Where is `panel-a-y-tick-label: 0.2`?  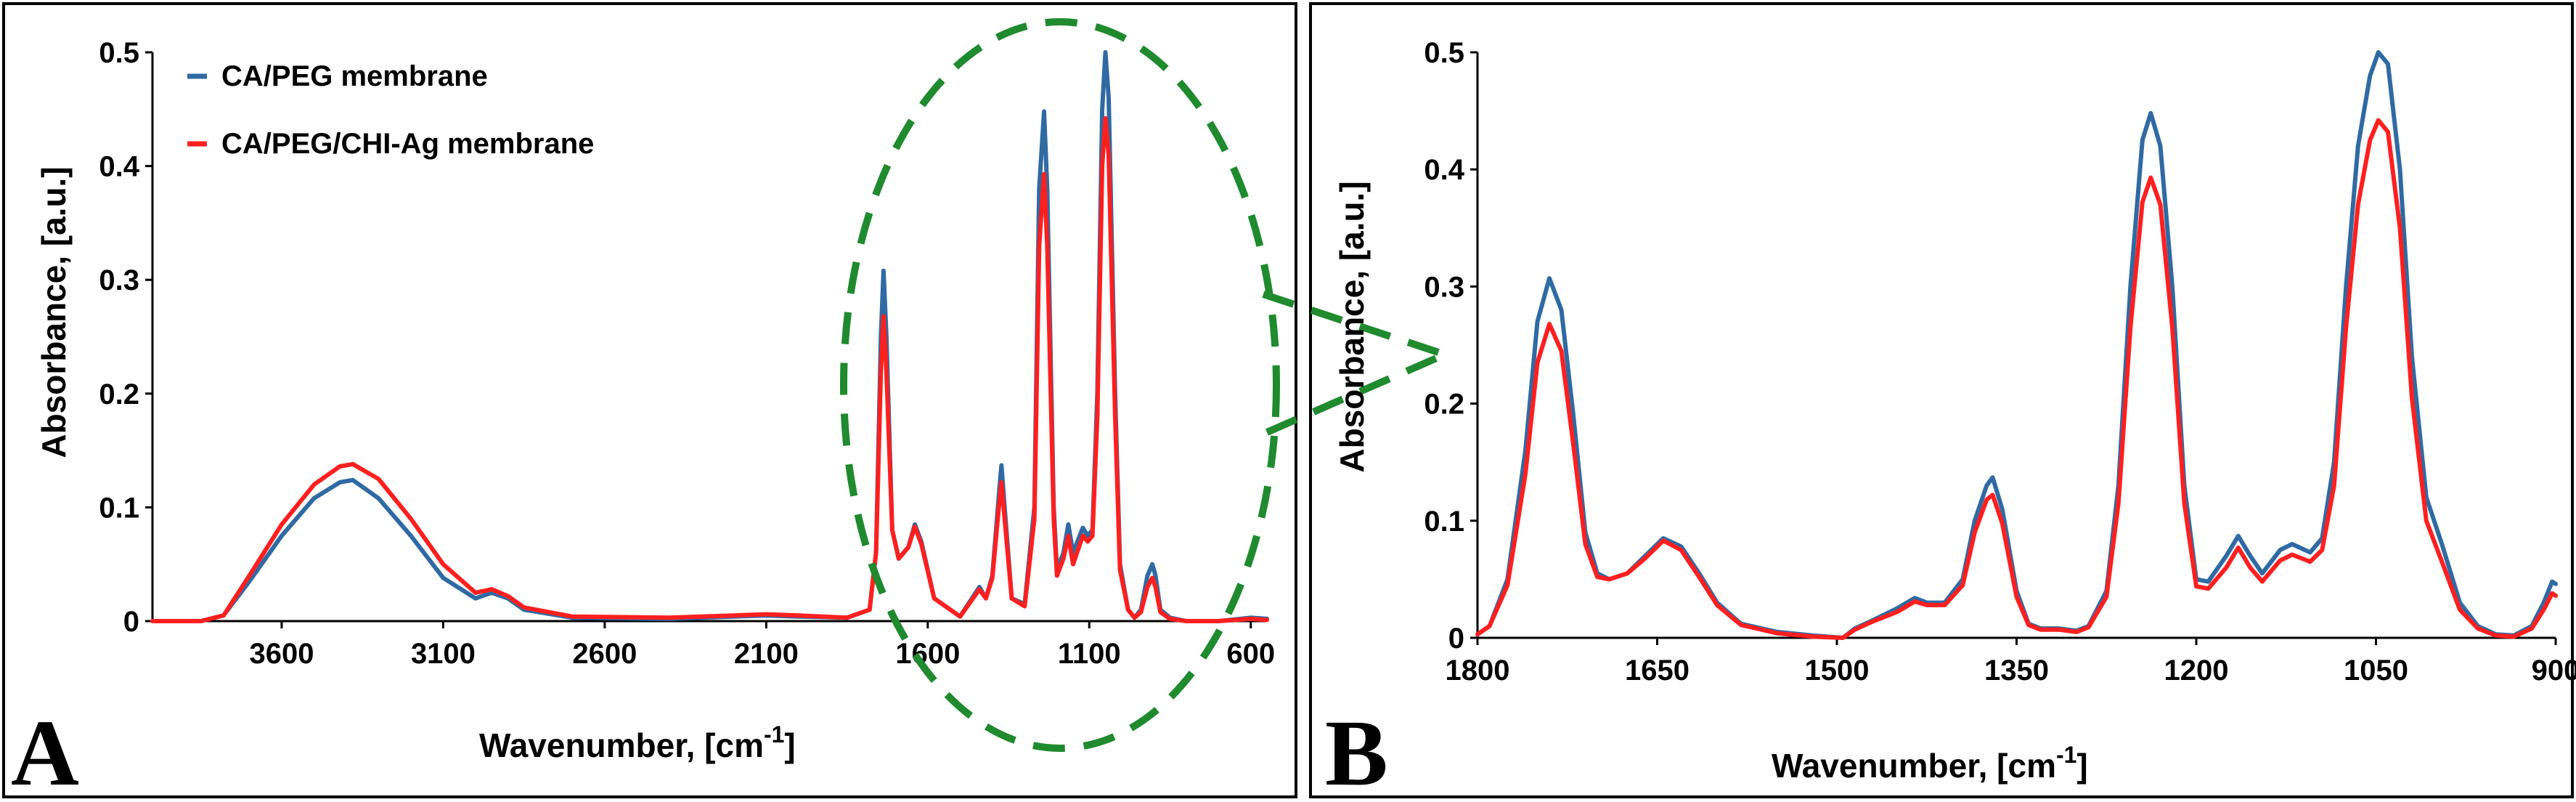
panel-a-y-tick-label: 0.2 is located at coordinates (119, 394).